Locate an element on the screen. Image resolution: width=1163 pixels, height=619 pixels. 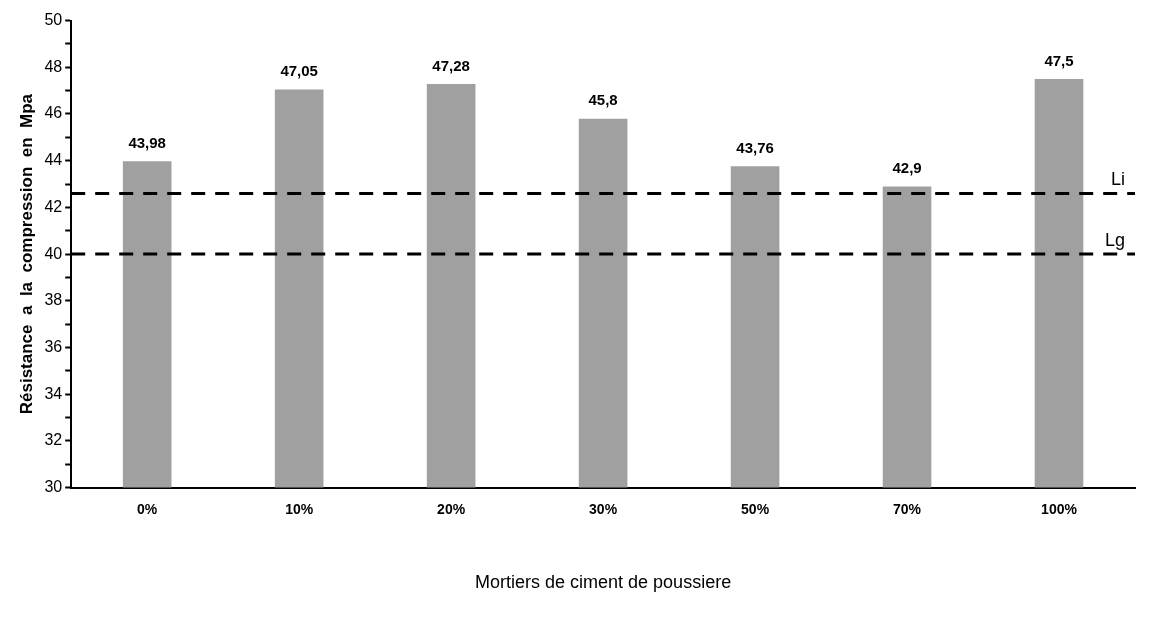
y-tick-label: 42 is located at coordinates (53, 206).